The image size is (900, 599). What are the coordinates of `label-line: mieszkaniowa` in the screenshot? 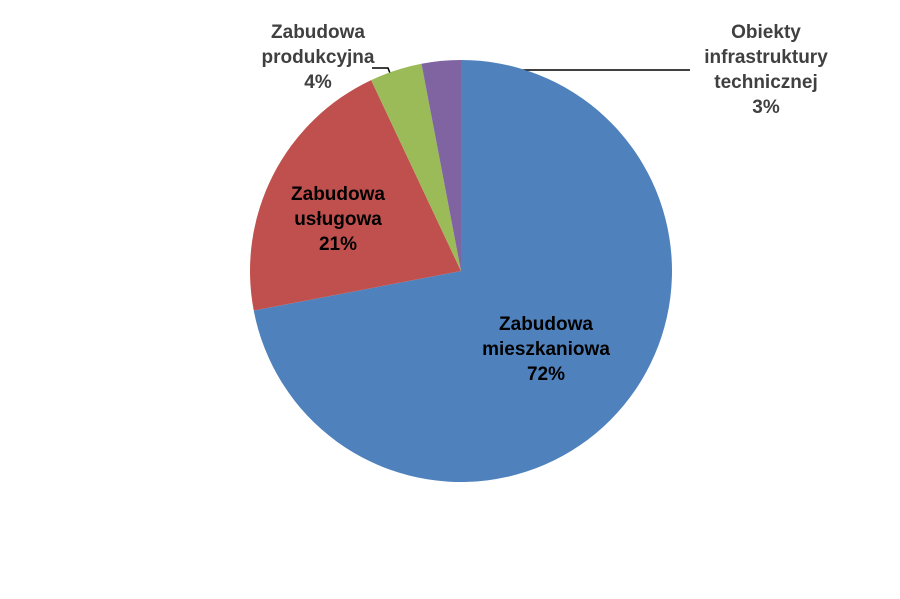 It's located at (546, 349).